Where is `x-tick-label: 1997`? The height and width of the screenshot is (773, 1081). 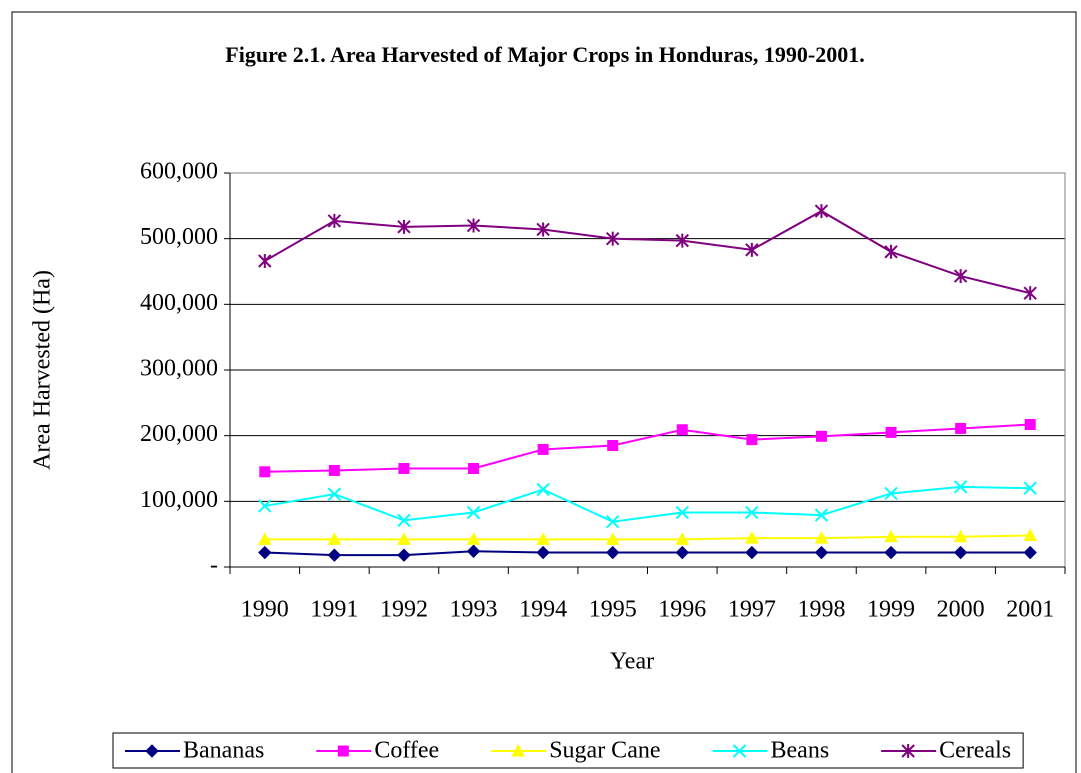
x-tick-label: 1997 is located at coordinates (752, 610).